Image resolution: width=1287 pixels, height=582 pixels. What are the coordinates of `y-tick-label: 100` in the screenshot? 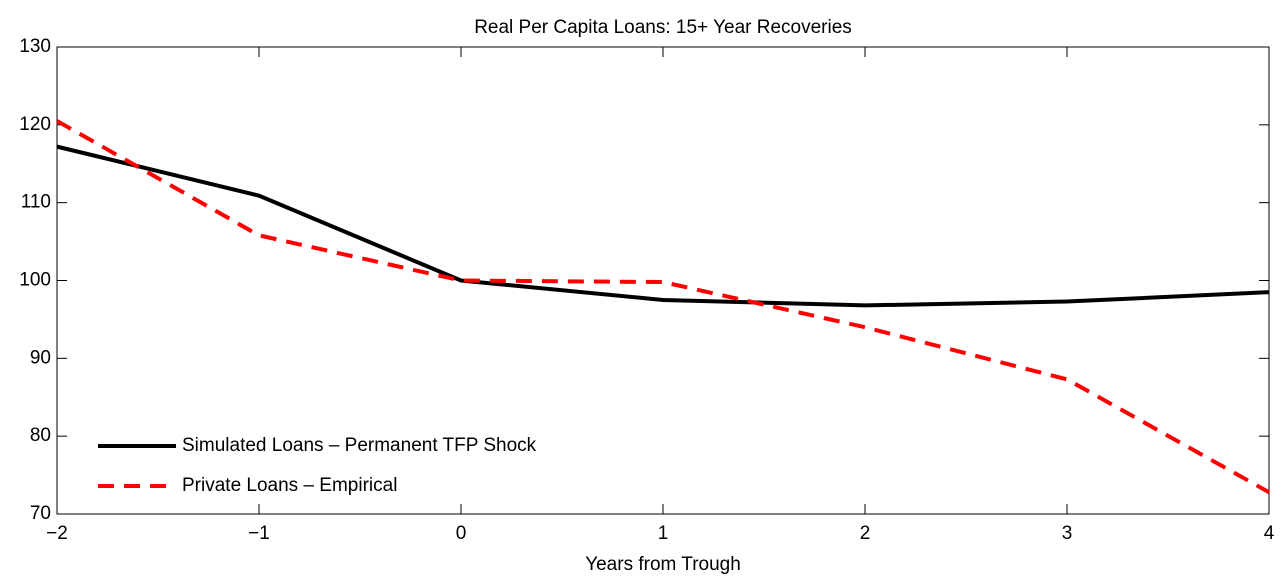 It's located at (35, 280).